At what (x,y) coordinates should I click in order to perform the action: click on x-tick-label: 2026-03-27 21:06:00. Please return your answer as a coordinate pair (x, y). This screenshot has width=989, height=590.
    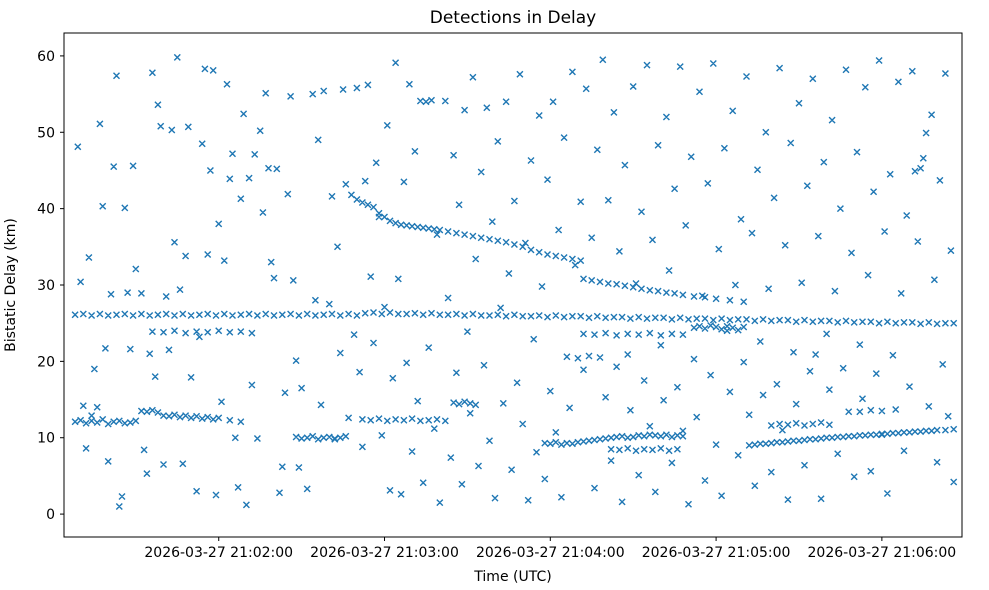
    Looking at the image, I should click on (882, 553).